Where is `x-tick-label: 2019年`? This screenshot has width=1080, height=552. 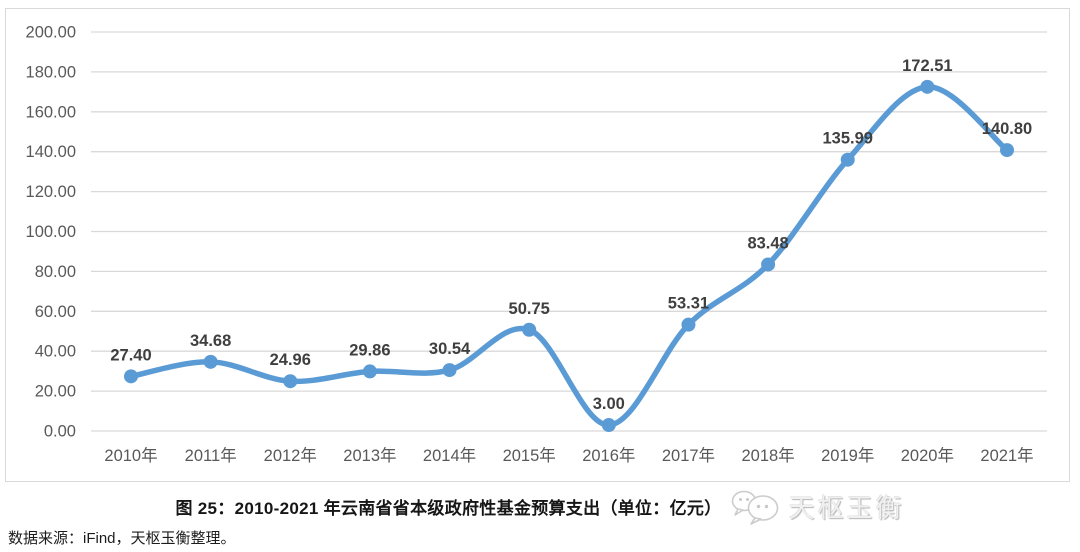
x-tick-label: 2019年 is located at coordinates (847, 455).